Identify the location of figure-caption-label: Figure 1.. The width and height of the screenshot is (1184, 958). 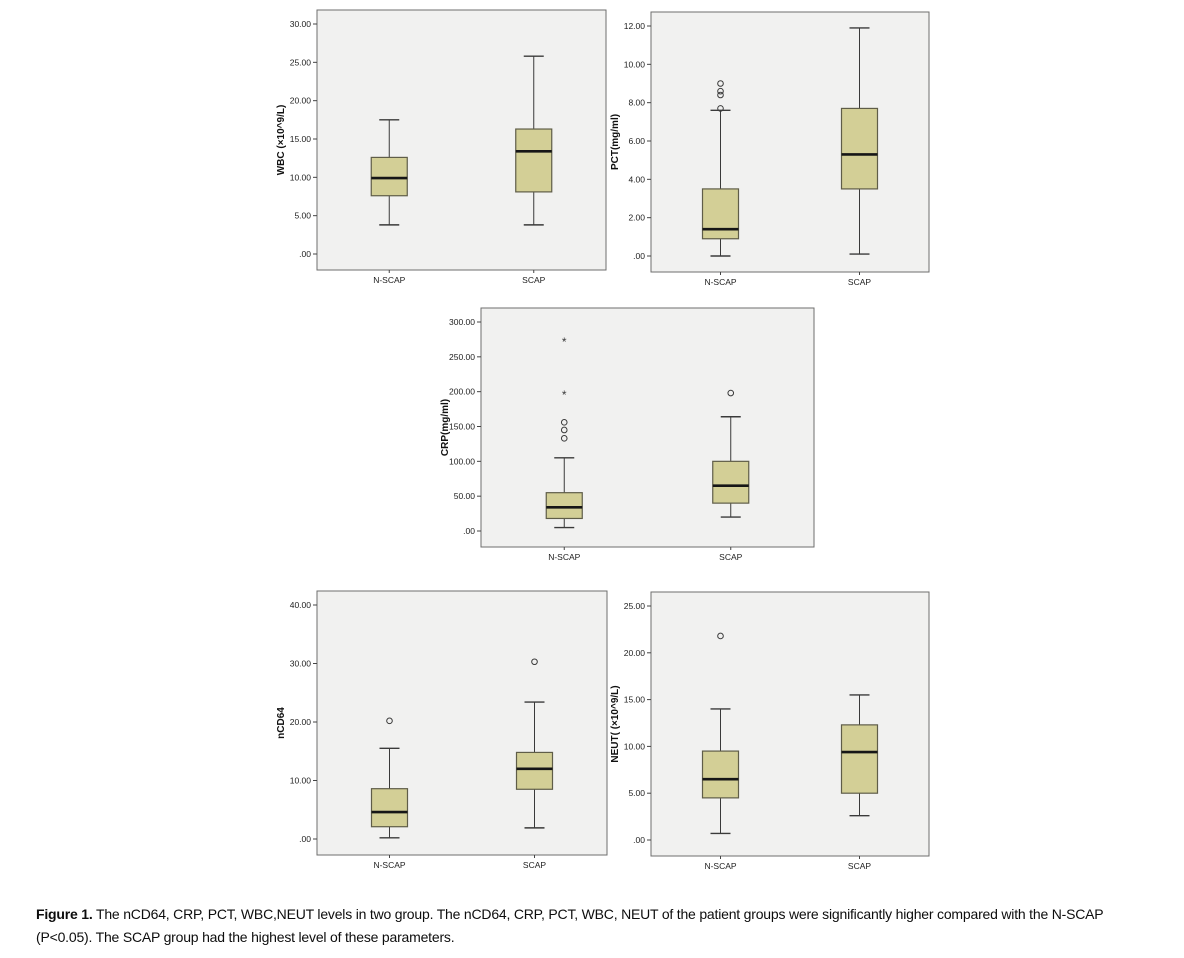
(64, 914).